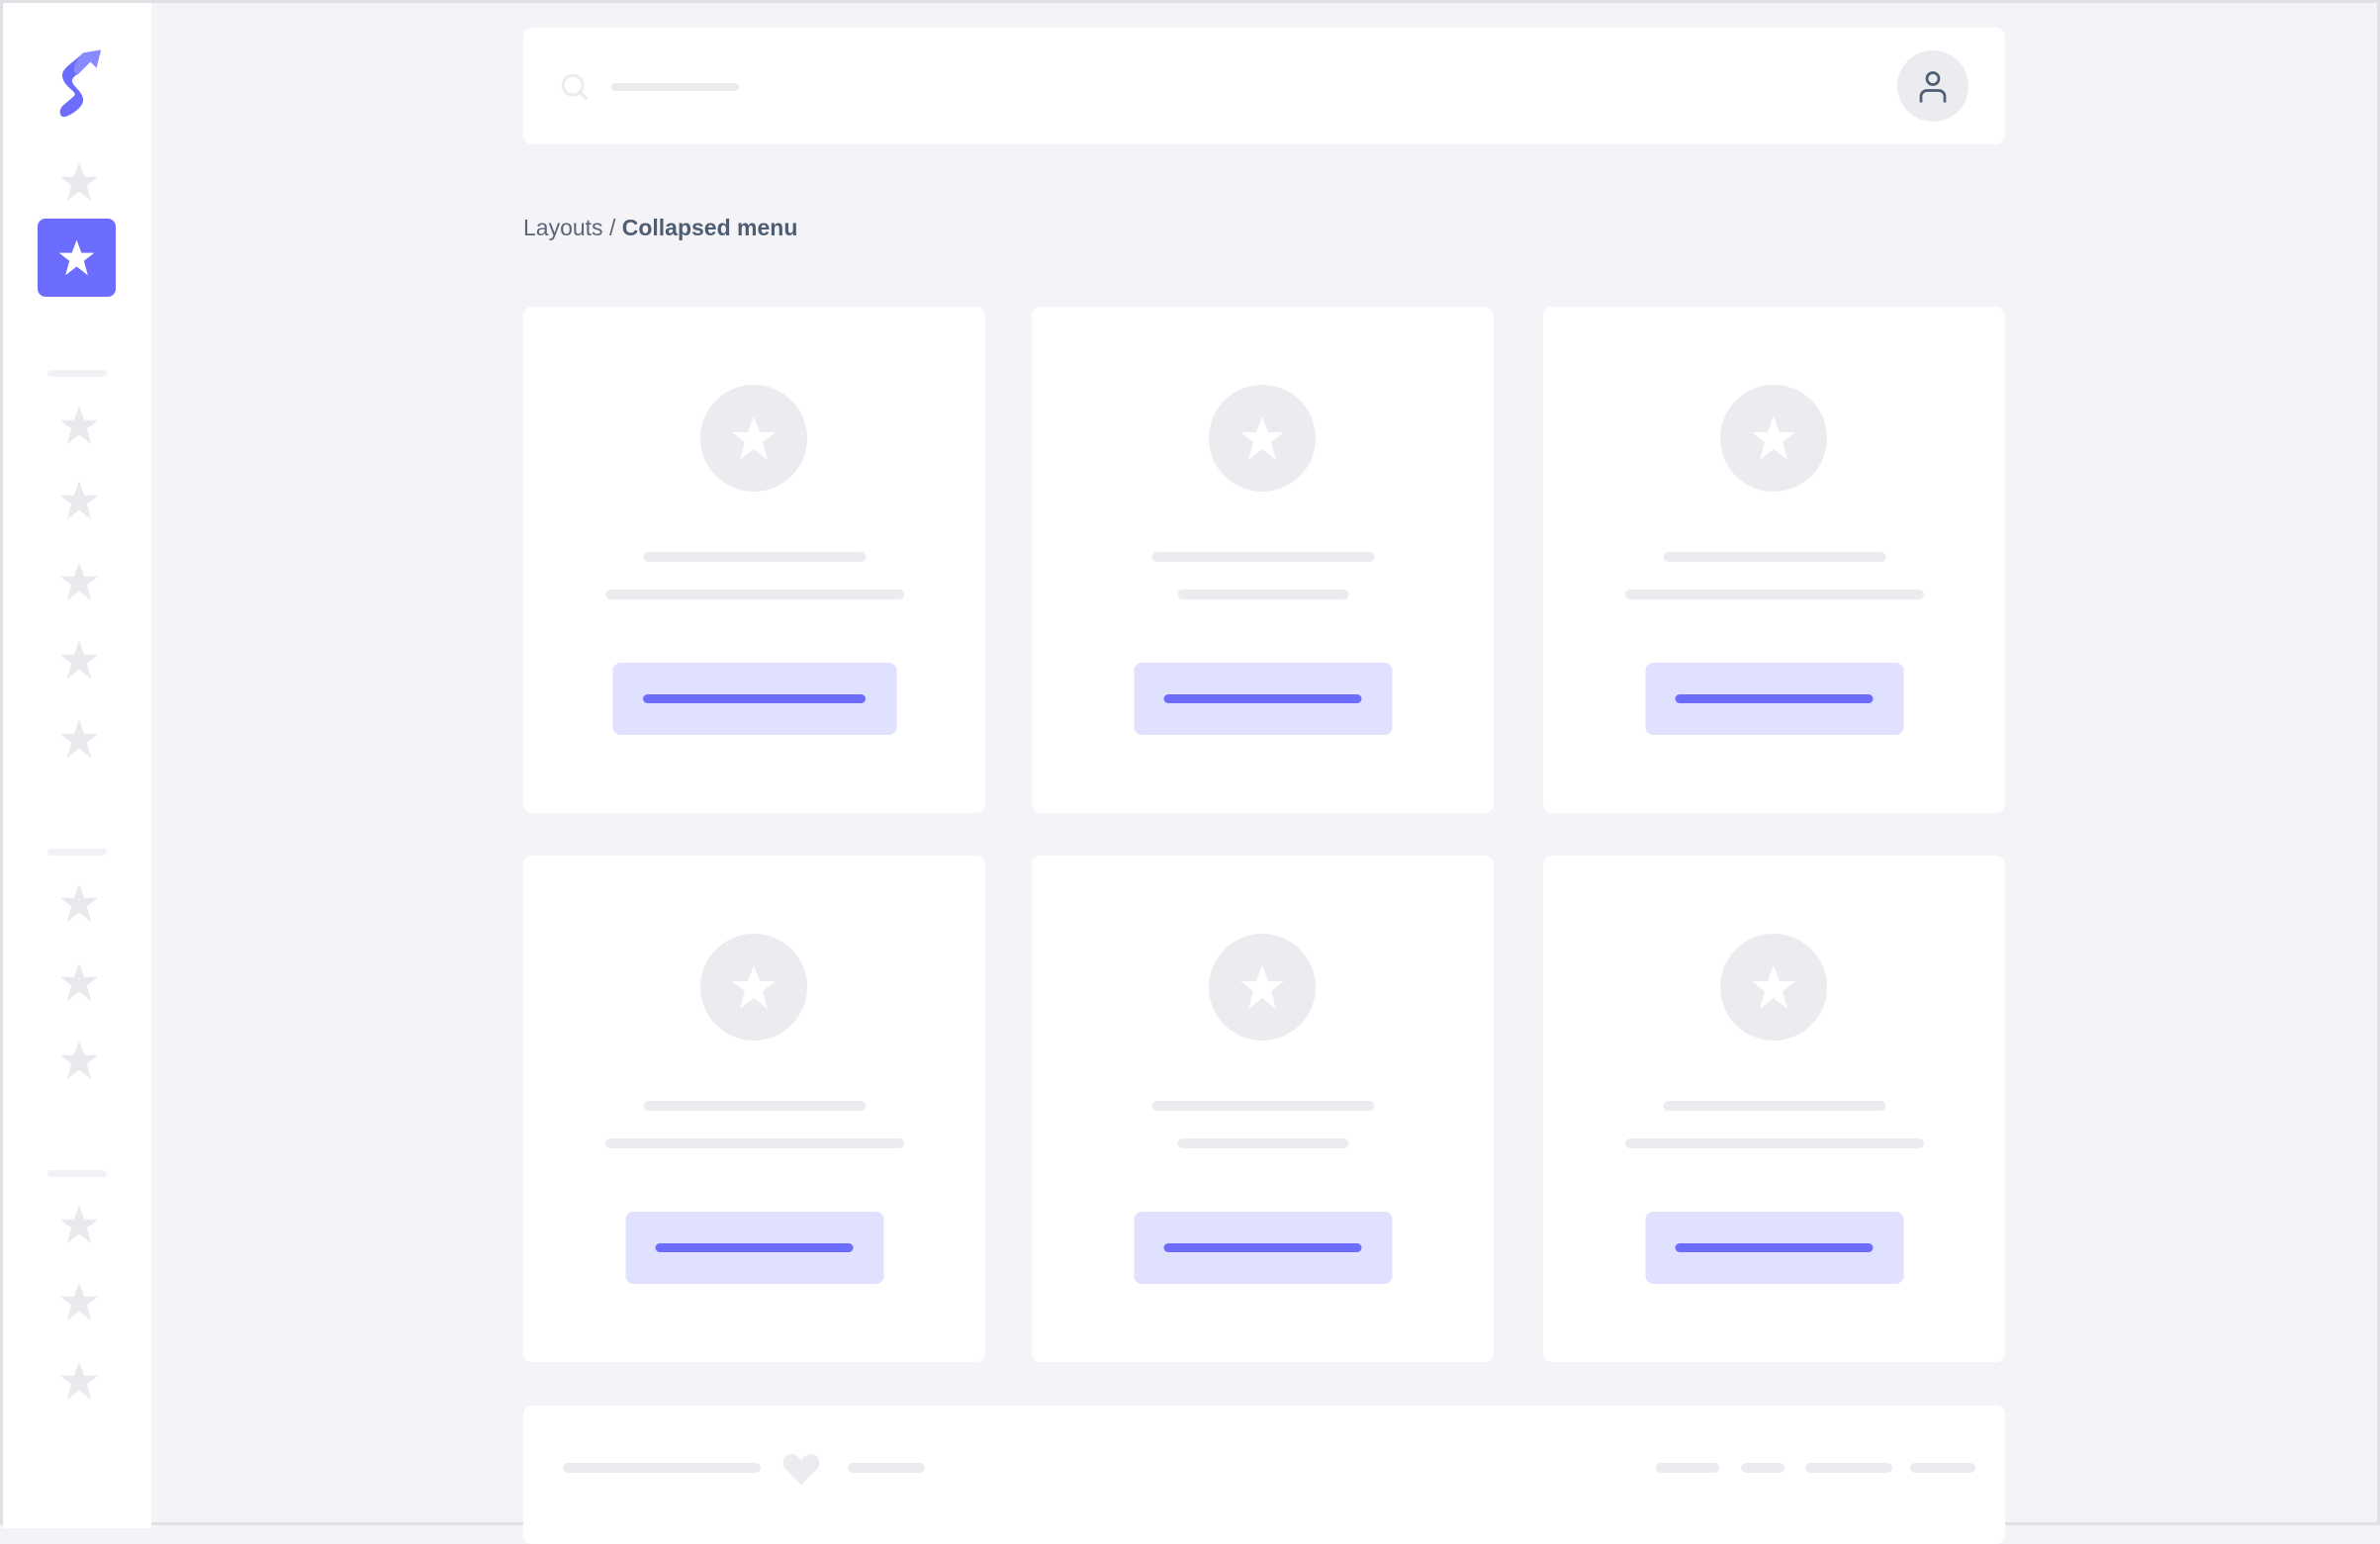  Describe the element at coordinates (80, 84) in the screenshot. I see `brand-logo` at that location.